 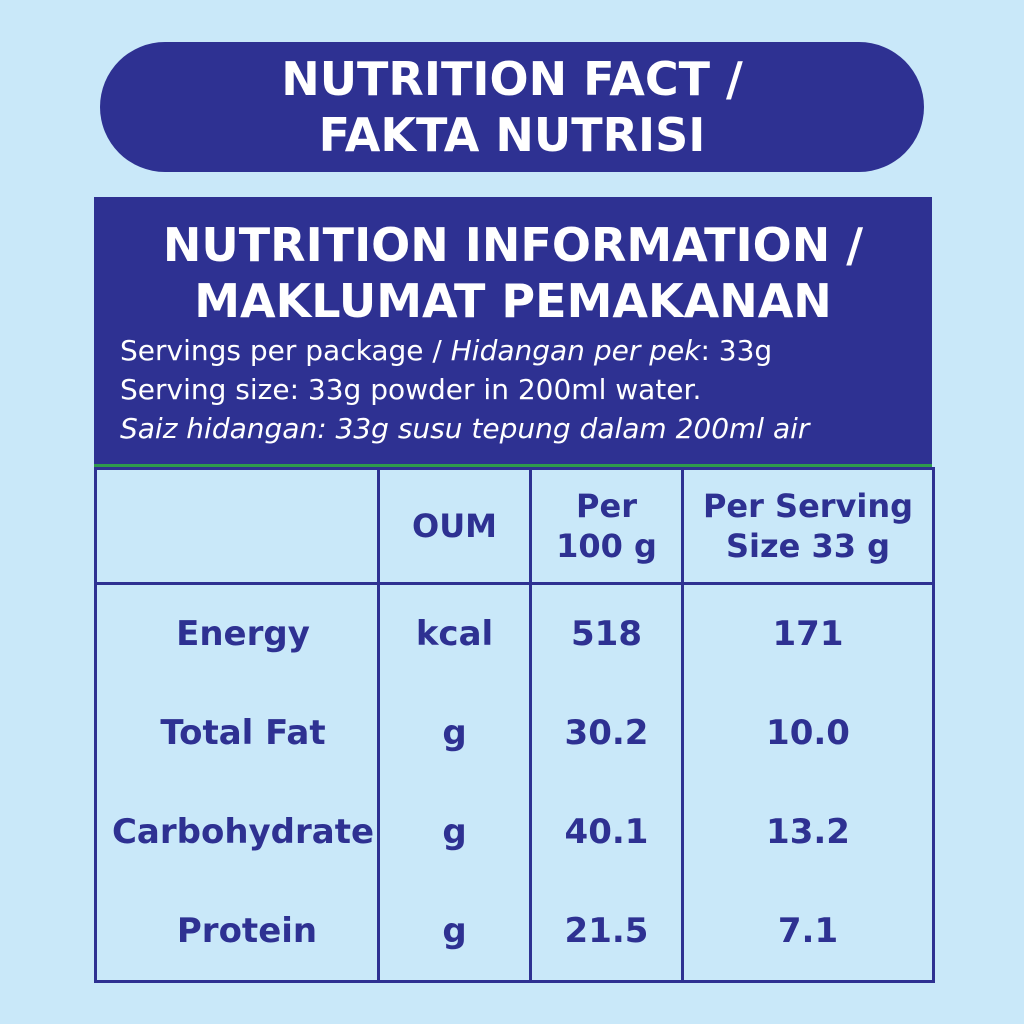 I want to click on panel-title-line2: MAKLUMAT PEMAKANAN, so click(x=513, y=301).